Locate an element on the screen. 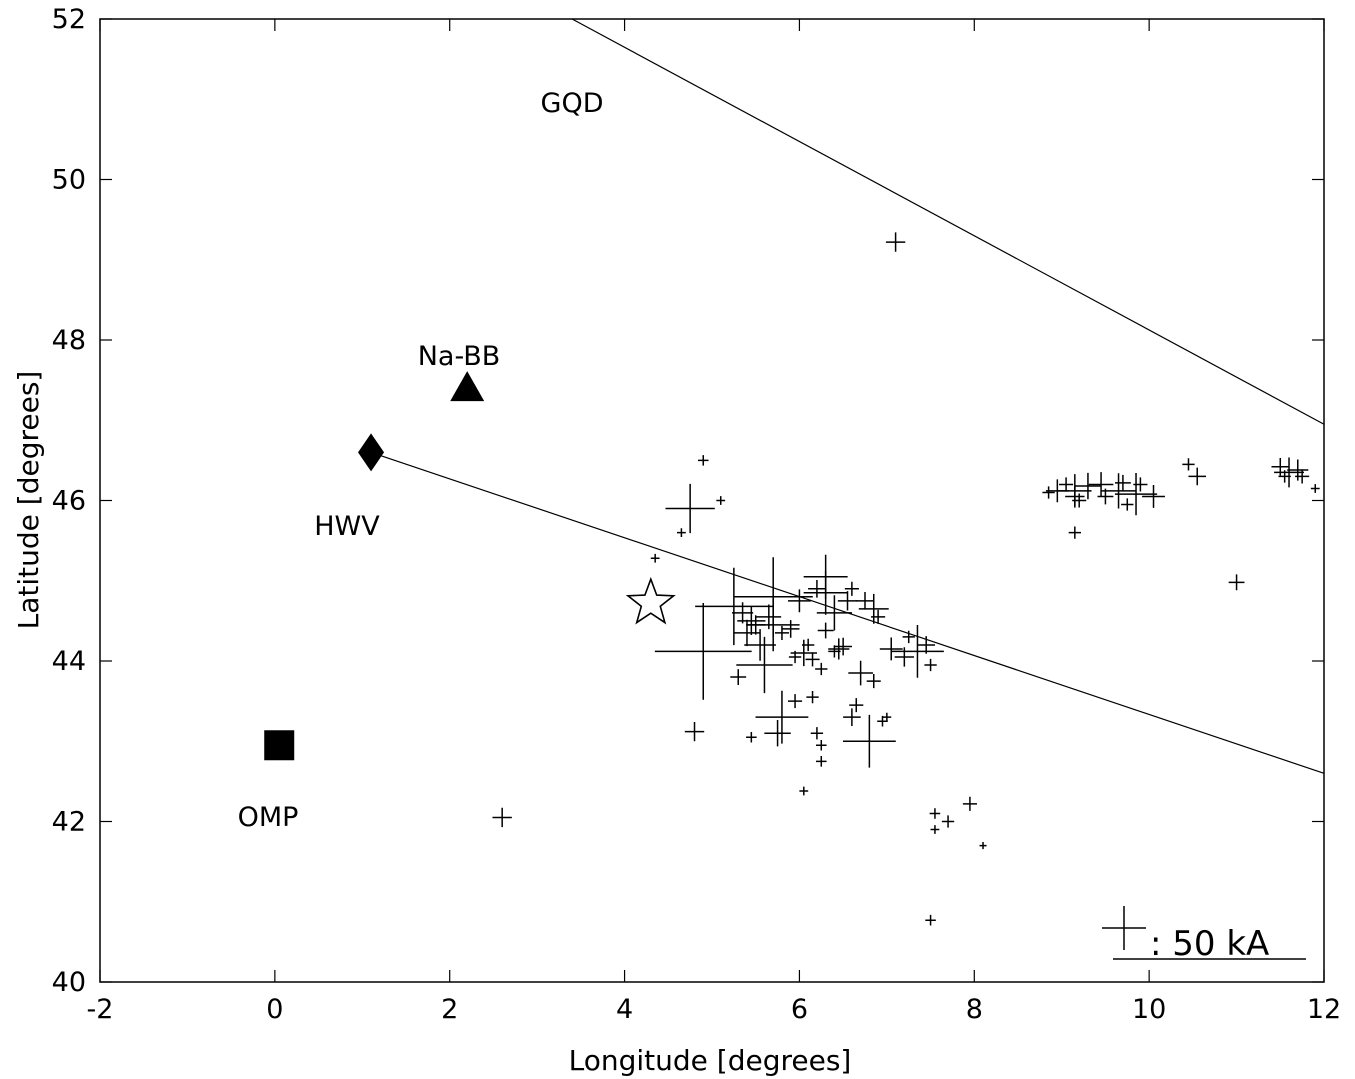  y-tick-label: 52 is located at coordinates (69, 19).